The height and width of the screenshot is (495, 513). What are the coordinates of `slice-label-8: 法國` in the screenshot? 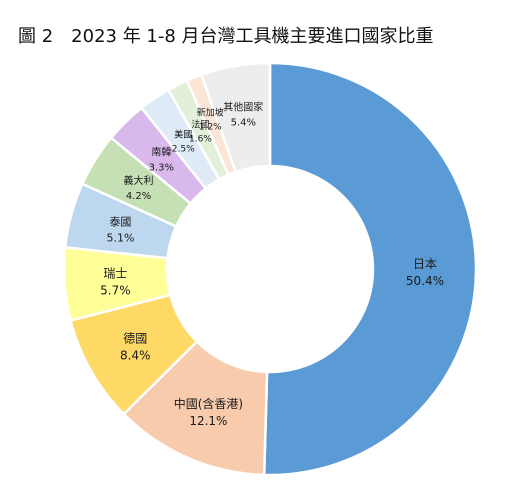 It's located at (200, 124).